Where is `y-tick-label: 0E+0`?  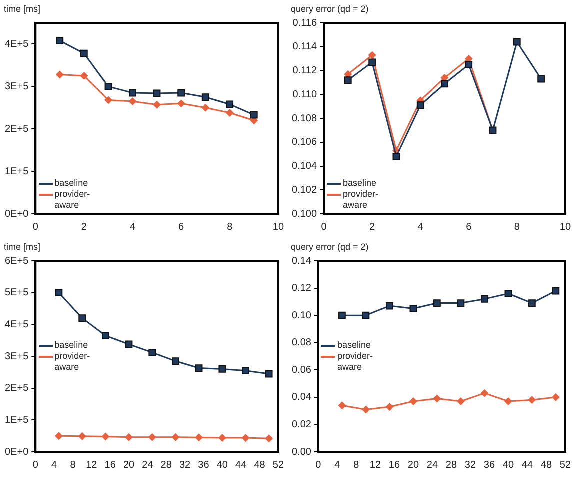
y-tick-label: 0E+0 is located at coordinates (17, 214).